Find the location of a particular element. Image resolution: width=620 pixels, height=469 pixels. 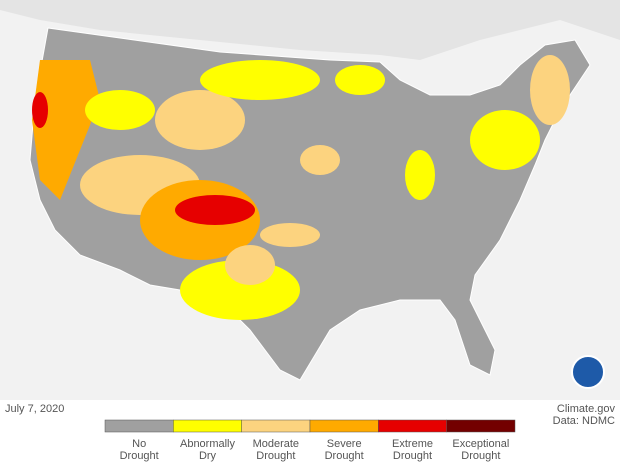

noaa-logo is located at coordinates (588, 372).